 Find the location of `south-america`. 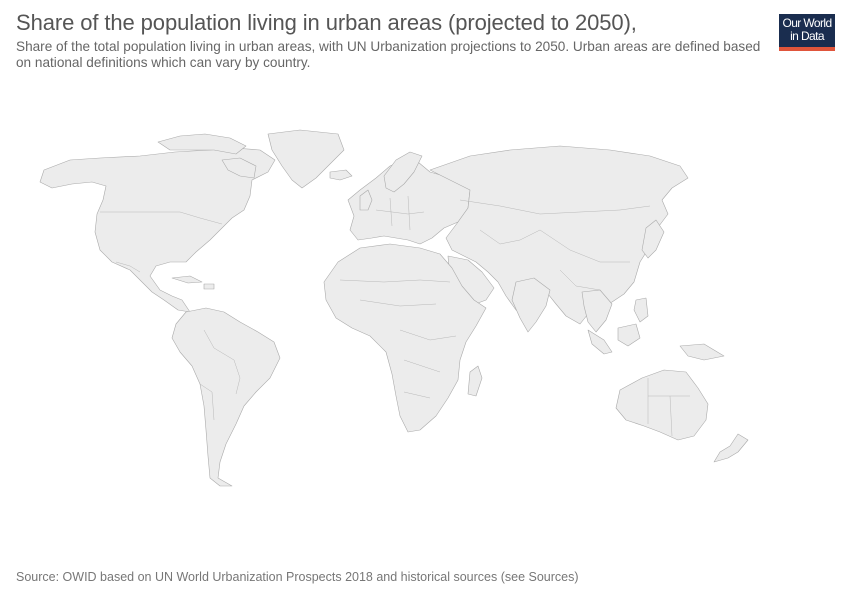

south-america is located at coordinates (226, 397).